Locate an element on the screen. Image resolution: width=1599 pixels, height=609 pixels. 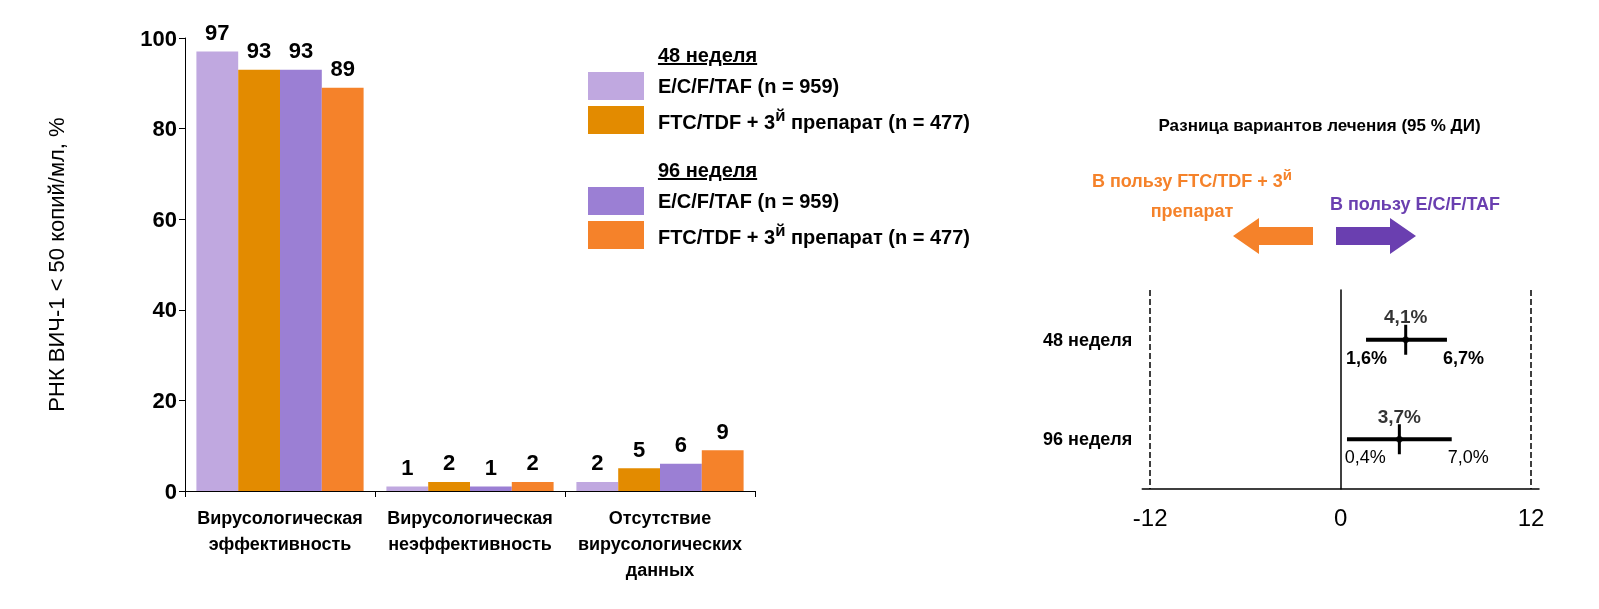
x-tick-label: Вирусологическая эффективность is located at coordinates (280, 531).